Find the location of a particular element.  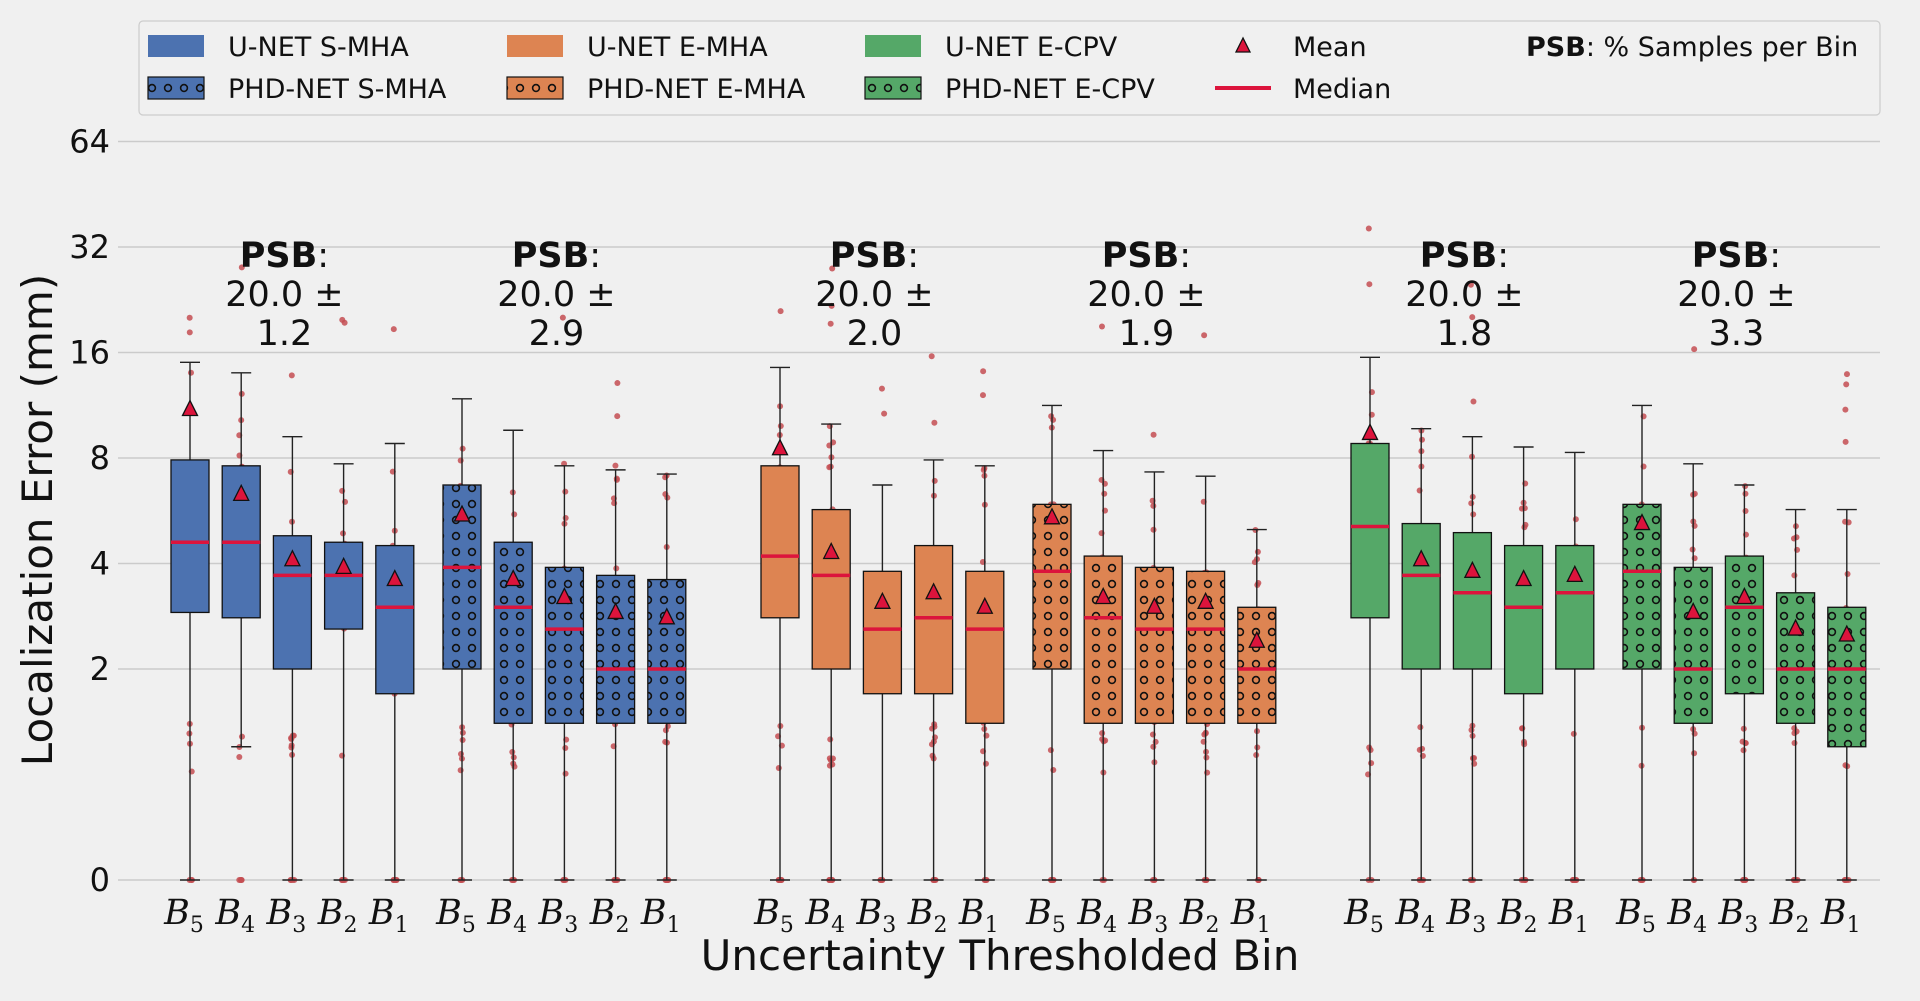

psb-std: 1.2 is located at coordinates (285, 334).